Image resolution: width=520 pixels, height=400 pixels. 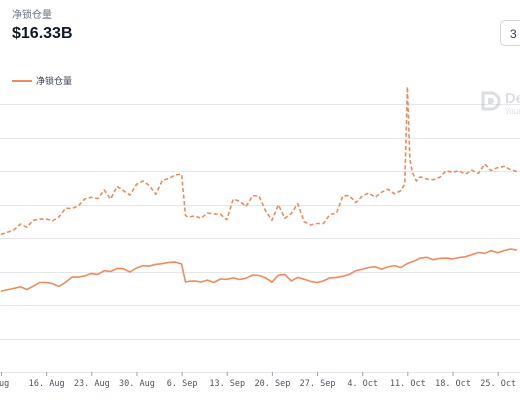 I want to click on legend-swatch, so click(x=22, y=80).